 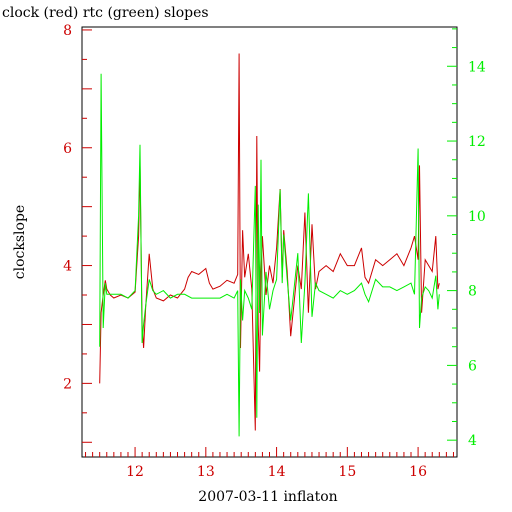 What do you see at coordinates (105, 13) in the screenshot?
I see `chart-title: clock (red) rtc (green) slopes` at bounding box center [105, 13].